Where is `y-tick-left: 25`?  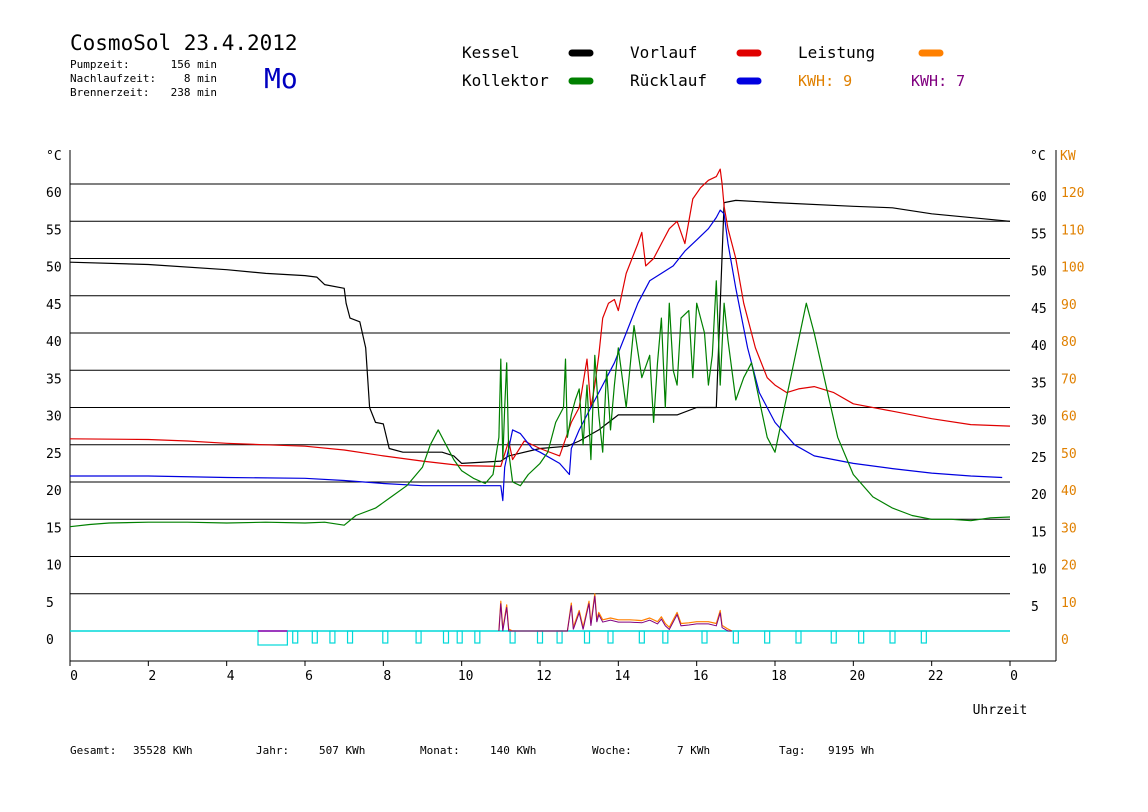
y-tick-left: 25 is located at coordinates (54, 454).